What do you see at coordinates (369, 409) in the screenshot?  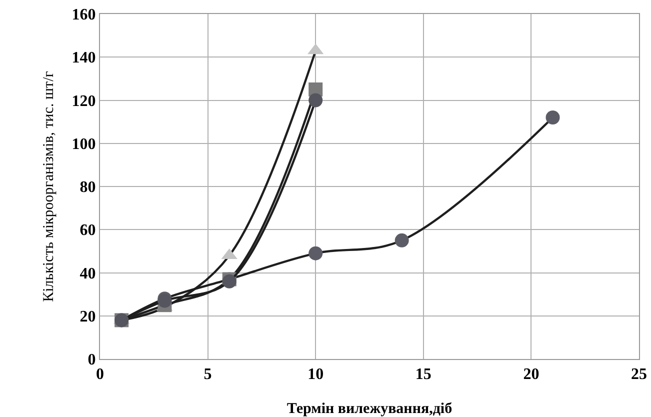 I see `x-axis-title: Термін вилежування,діб` at bounding box center [369, 409].